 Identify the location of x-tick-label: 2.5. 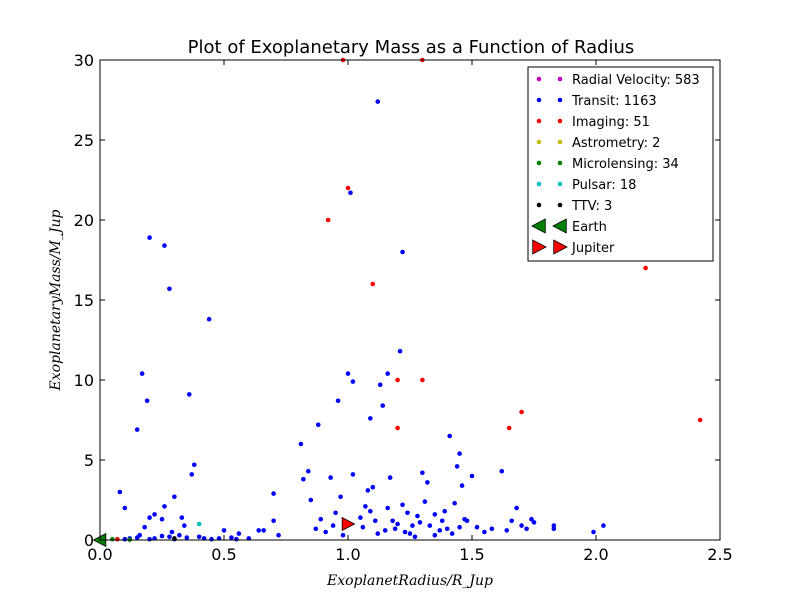
(719, 554).